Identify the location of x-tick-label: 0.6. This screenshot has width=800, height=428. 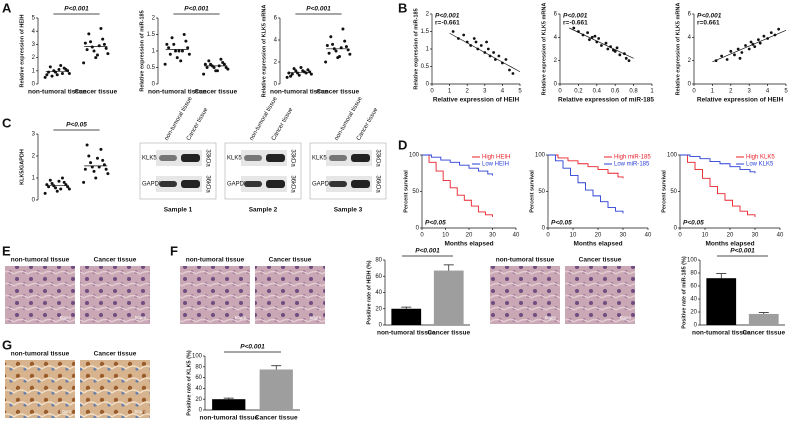
(615, 92).